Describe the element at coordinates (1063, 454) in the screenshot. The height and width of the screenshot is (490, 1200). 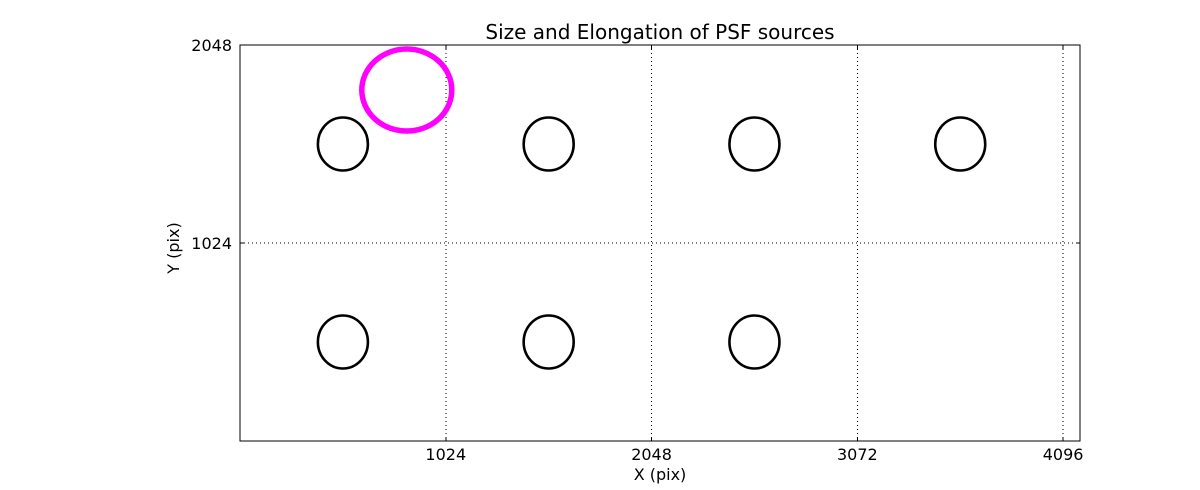
I see `x-tick-label: 4096` at that location.